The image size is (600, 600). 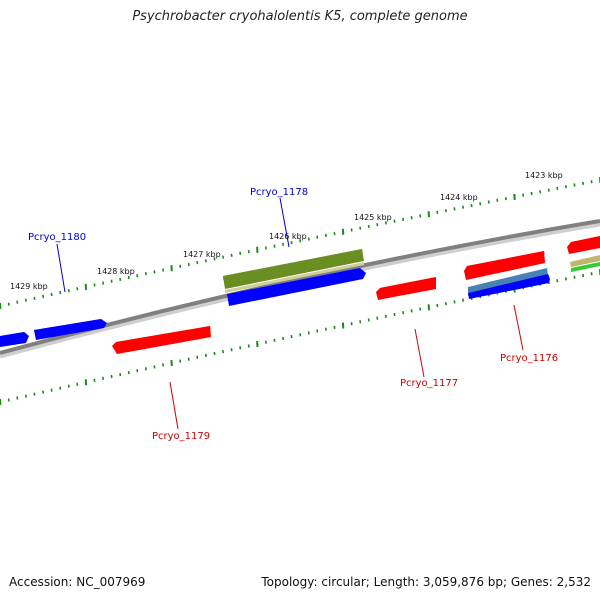 I want to click on leader-pcryo1177, so click(x=419, y=353).